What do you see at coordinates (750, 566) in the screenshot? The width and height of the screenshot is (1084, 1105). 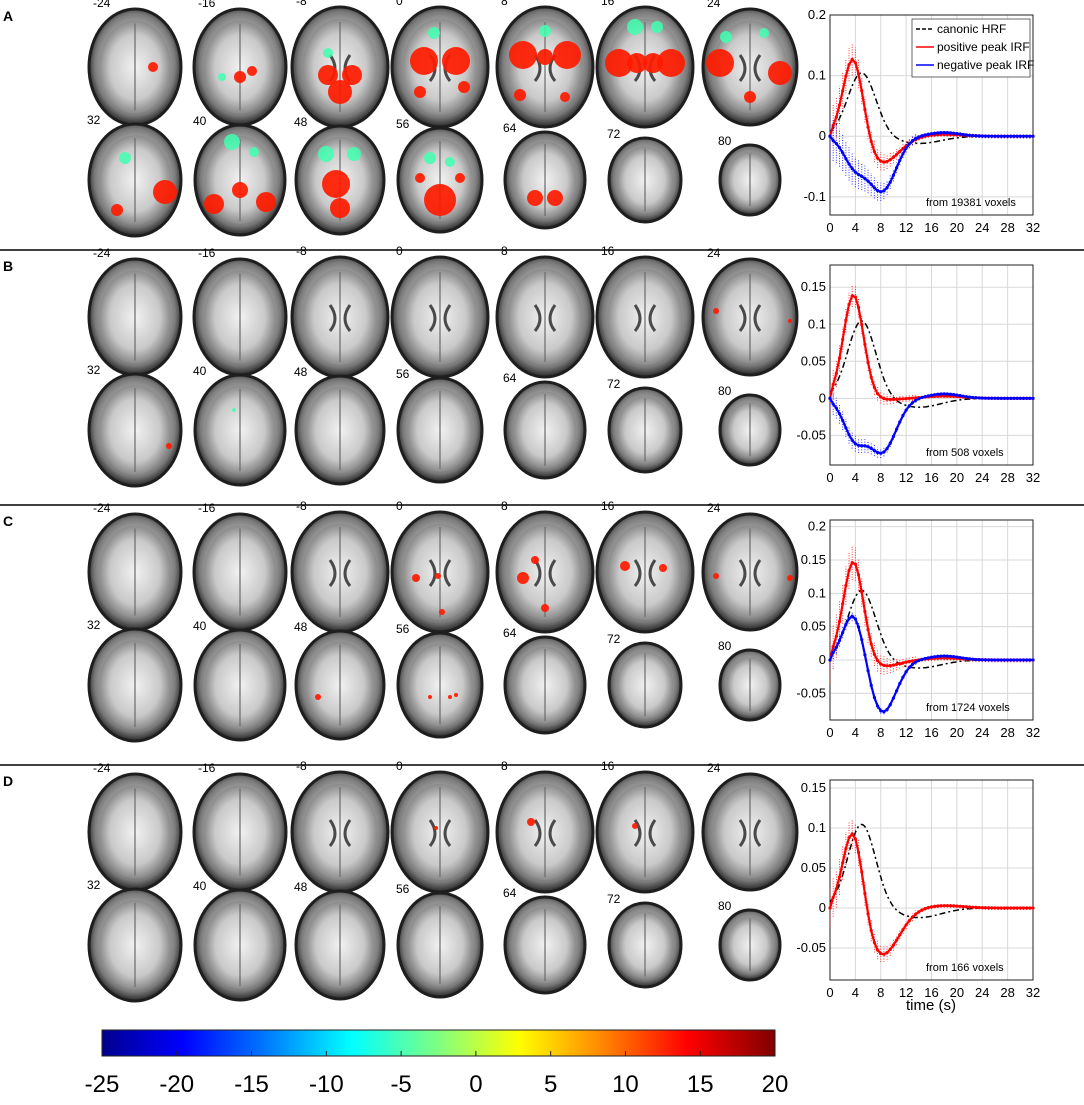 I see `brain-slice: 24` at bounding box center [750, 566].